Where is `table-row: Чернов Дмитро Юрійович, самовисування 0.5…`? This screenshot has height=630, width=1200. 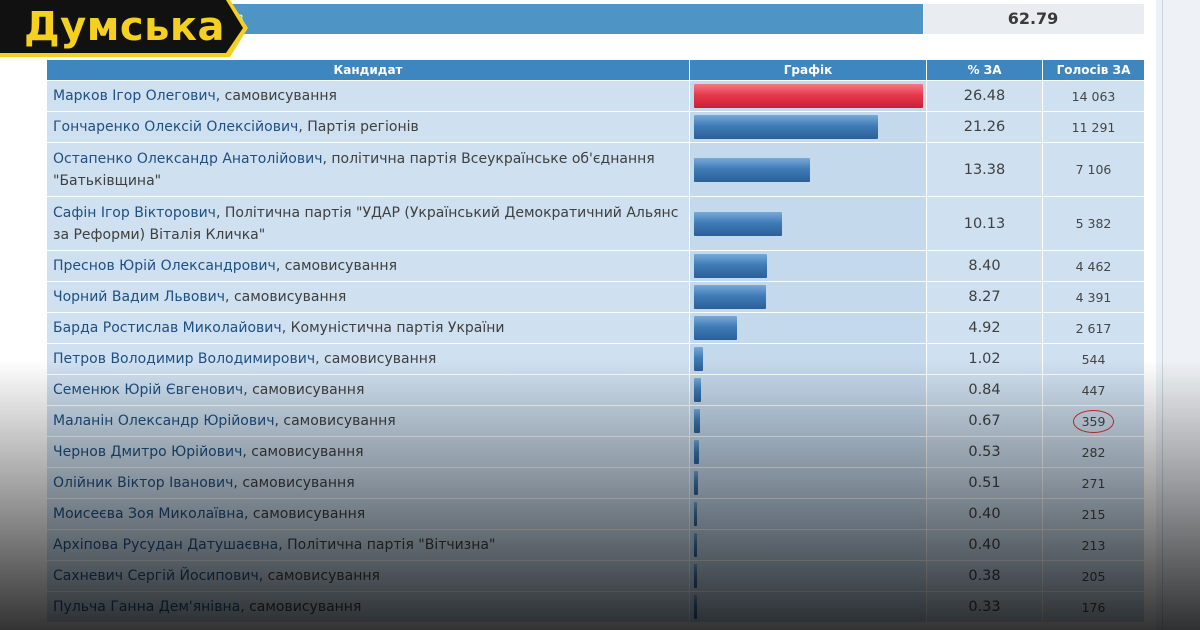 table-row: Чернов Дмитро Юрійович, самовисування 0.5… is located at coordinates (595, 452).